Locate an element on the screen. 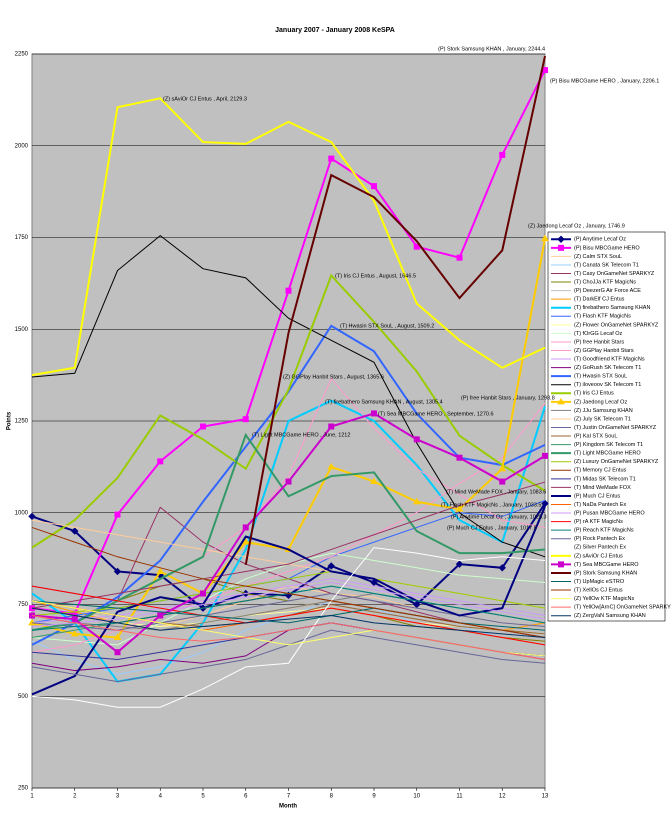  legend-label: (Z) Jaedong Lecaf Oz is located at coordinates (600, 402).